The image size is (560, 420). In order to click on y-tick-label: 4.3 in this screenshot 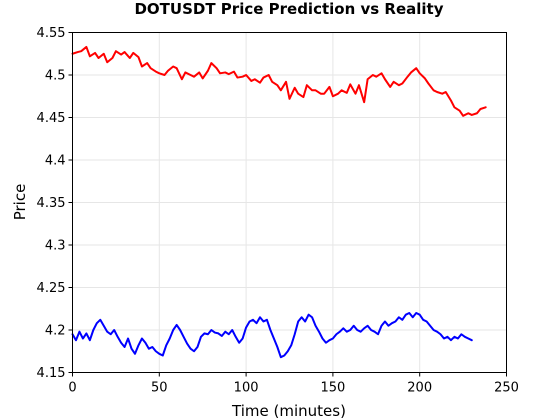, I will do `click(55, 246)`.